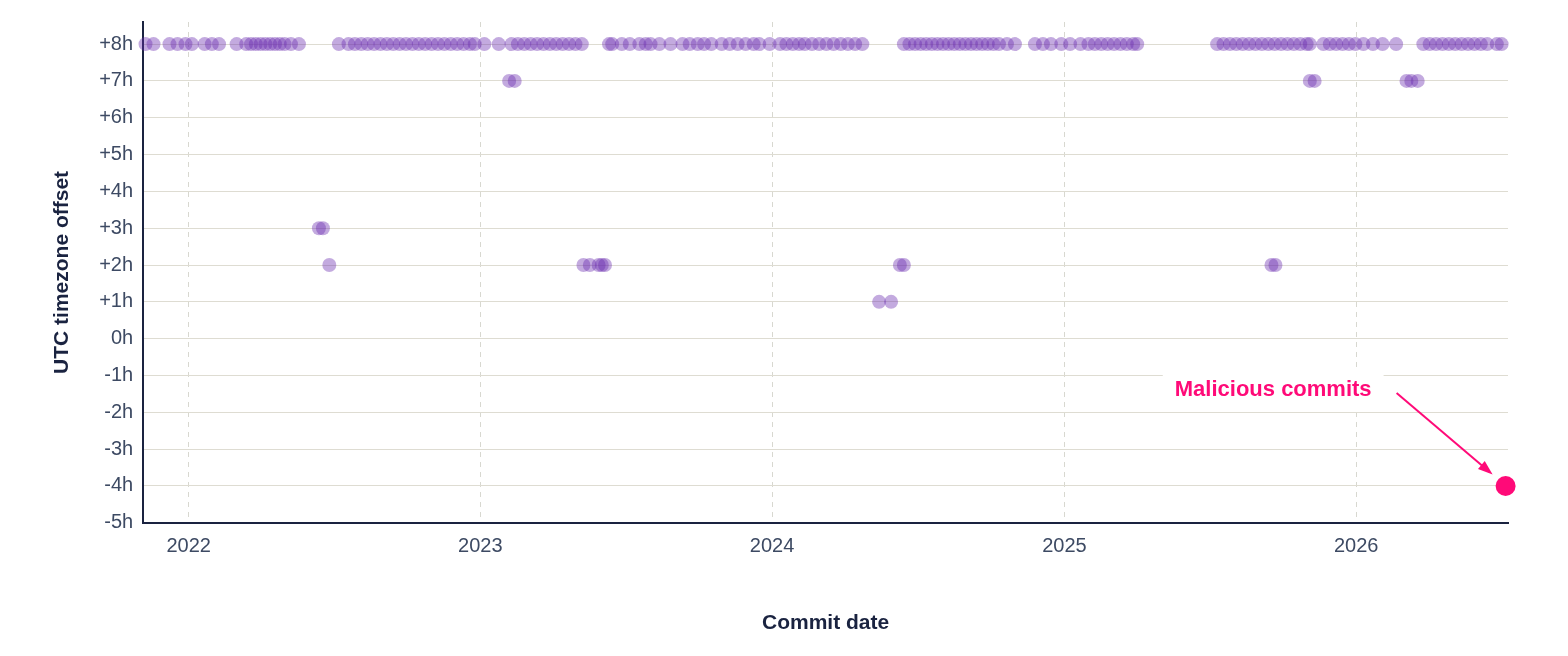 The width and height of the screenshot is (1568, 656). Describe the element at coordinates (480, 545) in the screenshot. I see `x-tick-label: 2023` at that location.